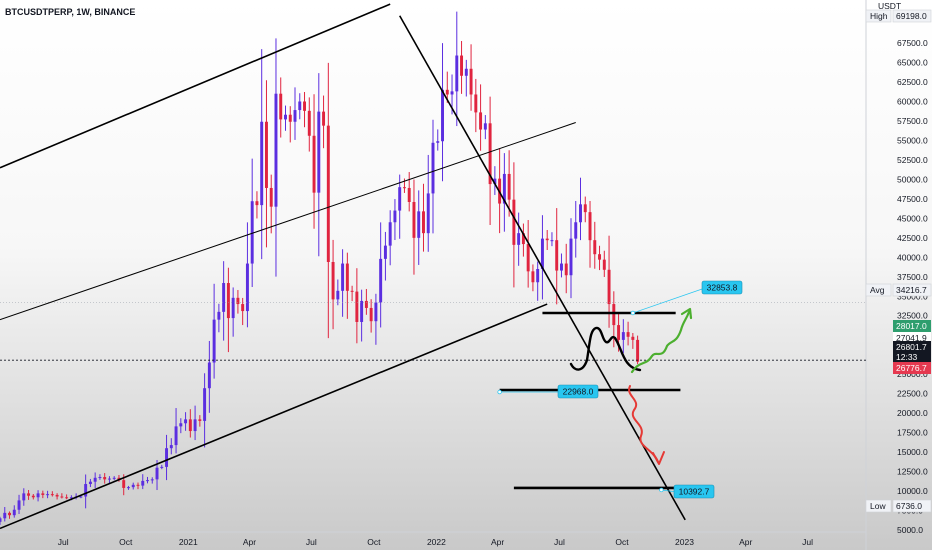 The height and width of the screenshot is (550, 932). Describe the element at coordinates (878, 16) in the screenshot. I see `high-tag-label-box` at that location.